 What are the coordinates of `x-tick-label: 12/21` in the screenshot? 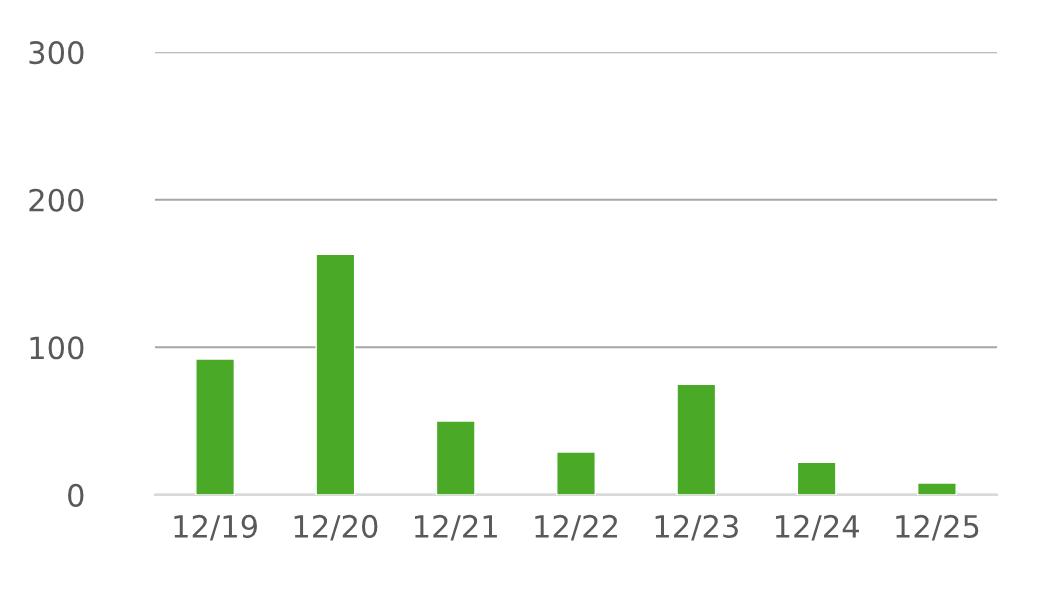 It's located at (456, 527).